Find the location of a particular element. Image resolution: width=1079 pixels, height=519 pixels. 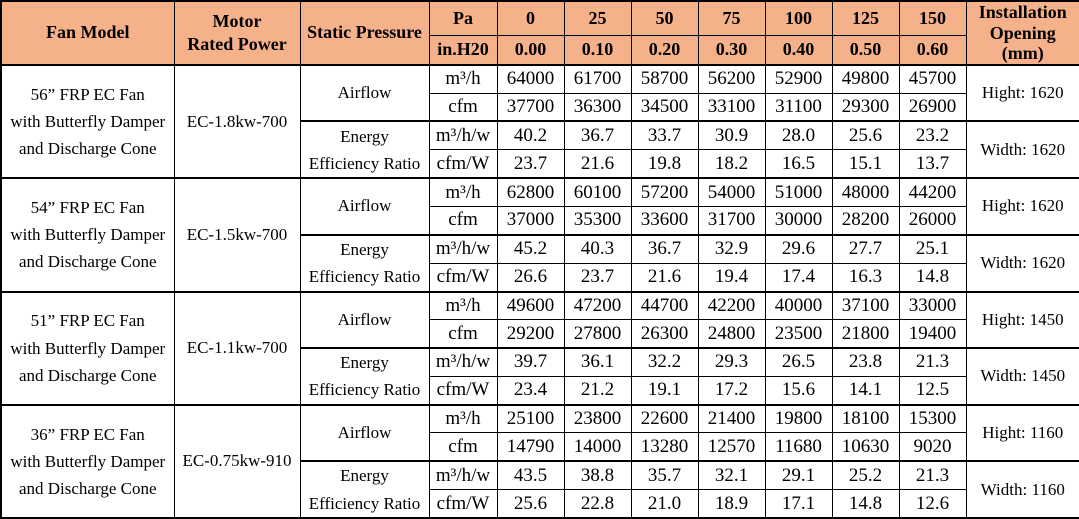

eer-m3hw-value: 21.3 is located at coordinates (932, 361).